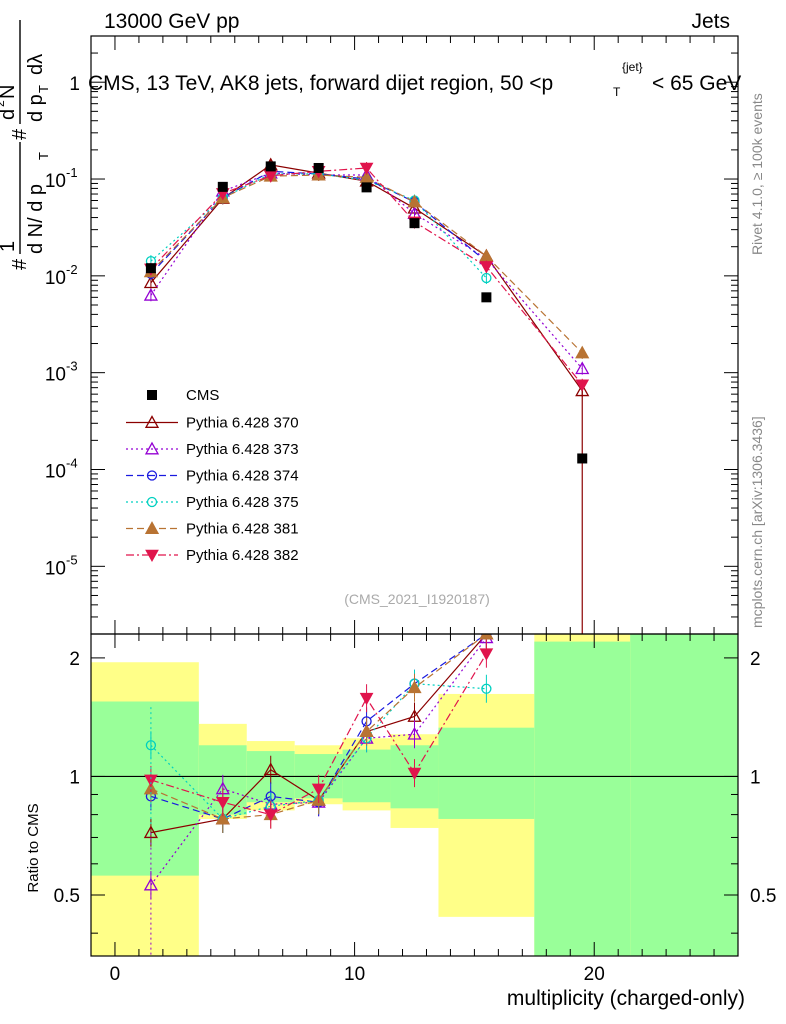  Describe the element at coordinates (171, 21) in the screenshot. I see `beam-label: 13000 GeV pp` at that location.